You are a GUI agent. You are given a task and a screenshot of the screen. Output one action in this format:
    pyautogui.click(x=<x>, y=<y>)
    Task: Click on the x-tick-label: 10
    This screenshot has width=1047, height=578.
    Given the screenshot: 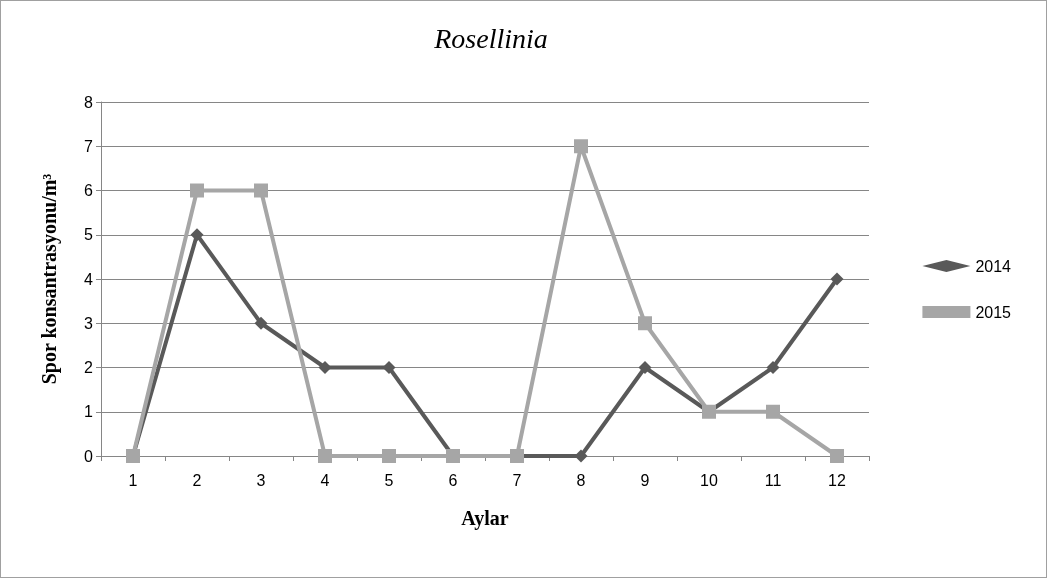 What is the action you would take?
    pyautogui.click(x=709, y=480)
    